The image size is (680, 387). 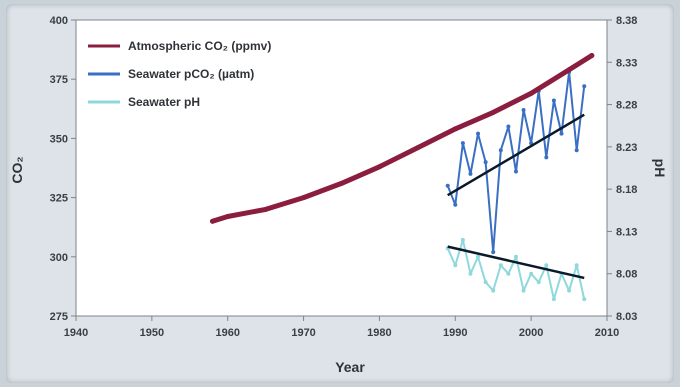 What do you see at coordinates (379, 333) in the screenshot?
I see `x-tick-label: 1980` at bounding box center [379, 333].